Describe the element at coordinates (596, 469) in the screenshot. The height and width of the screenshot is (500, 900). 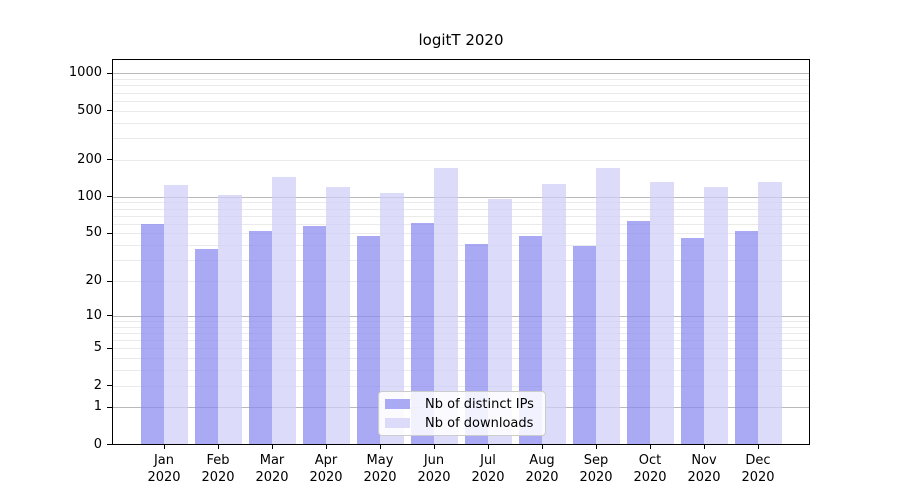
I see `x-tick-label: Sep 2020` at that location.